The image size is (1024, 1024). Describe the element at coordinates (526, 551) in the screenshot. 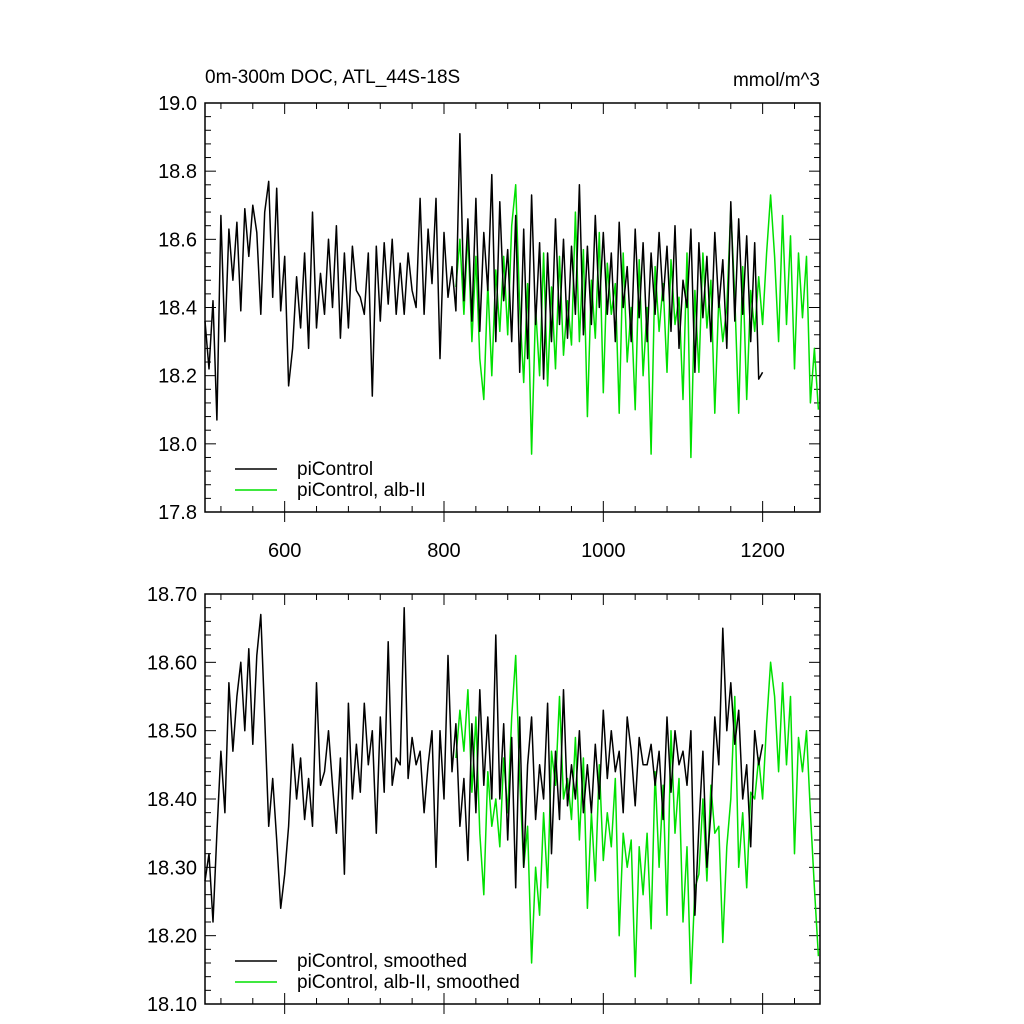

I see `top-x-tick-labels: 600 800 1000 1200` at that location.